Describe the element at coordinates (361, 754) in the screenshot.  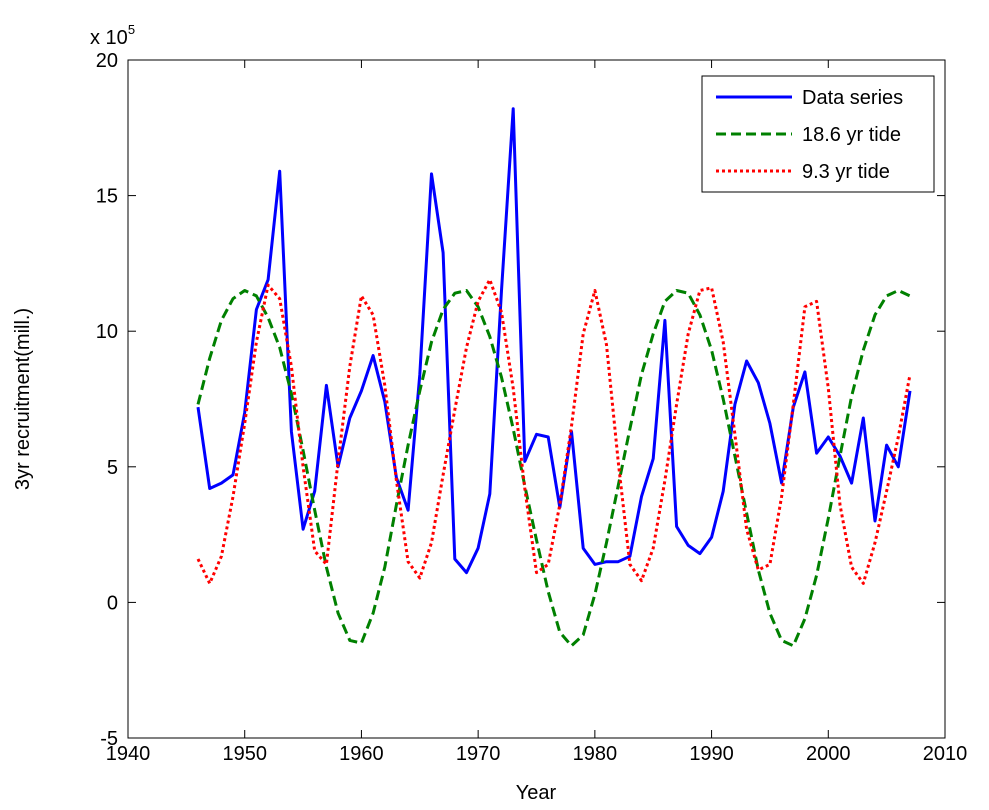
I see `x-tick-label: 1960` at that location.